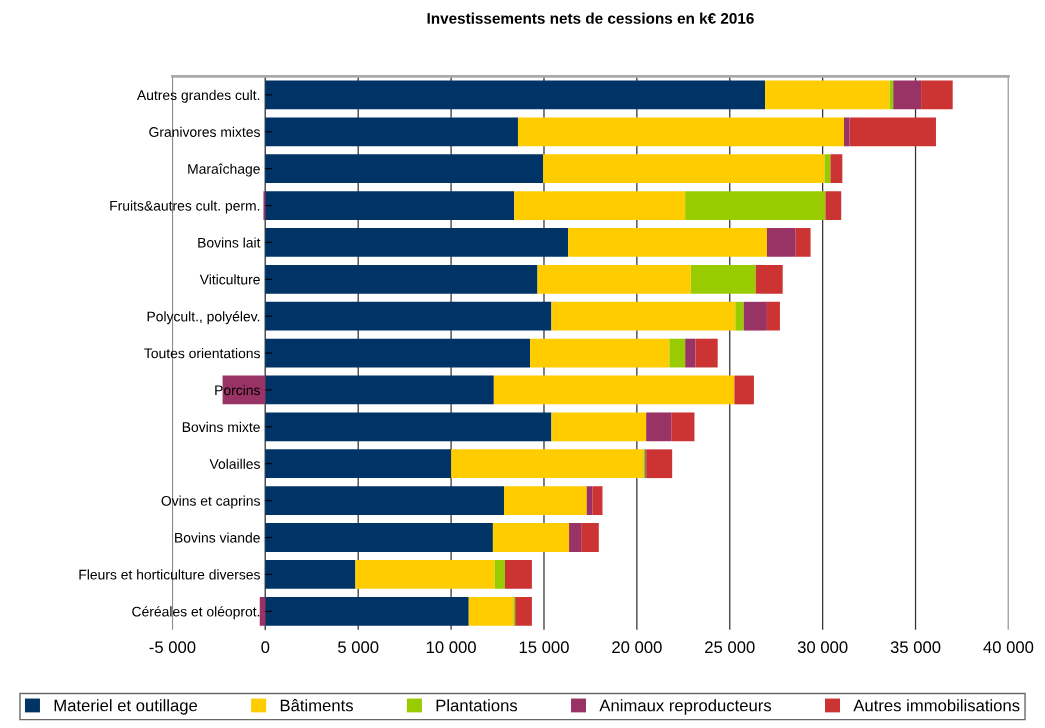  I want to click on y-tick-label: Maraîchage, so click(224, 170).